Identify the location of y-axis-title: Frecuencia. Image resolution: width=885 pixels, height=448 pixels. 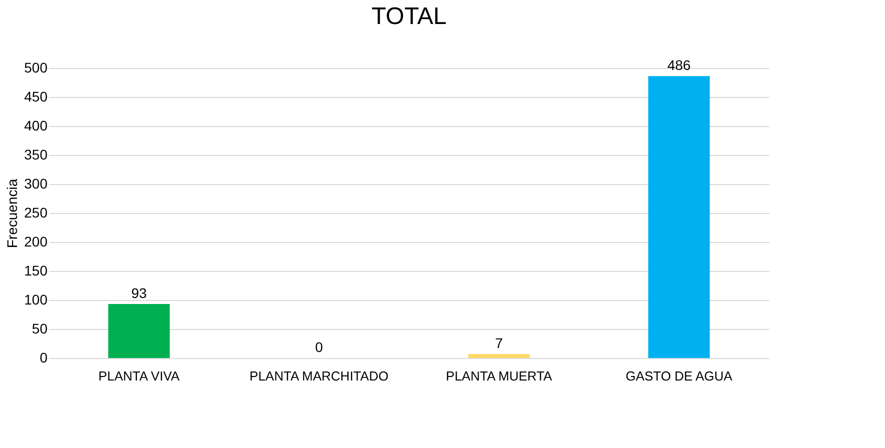
(12, 213).